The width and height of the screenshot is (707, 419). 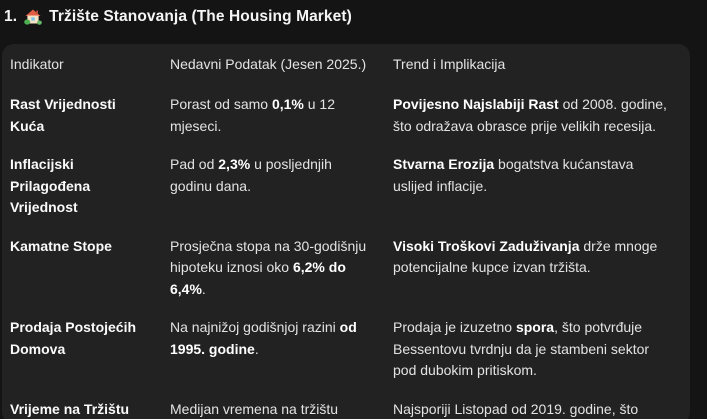 I want to click on bold-text-segment: spora, so click(x=535, y=327).